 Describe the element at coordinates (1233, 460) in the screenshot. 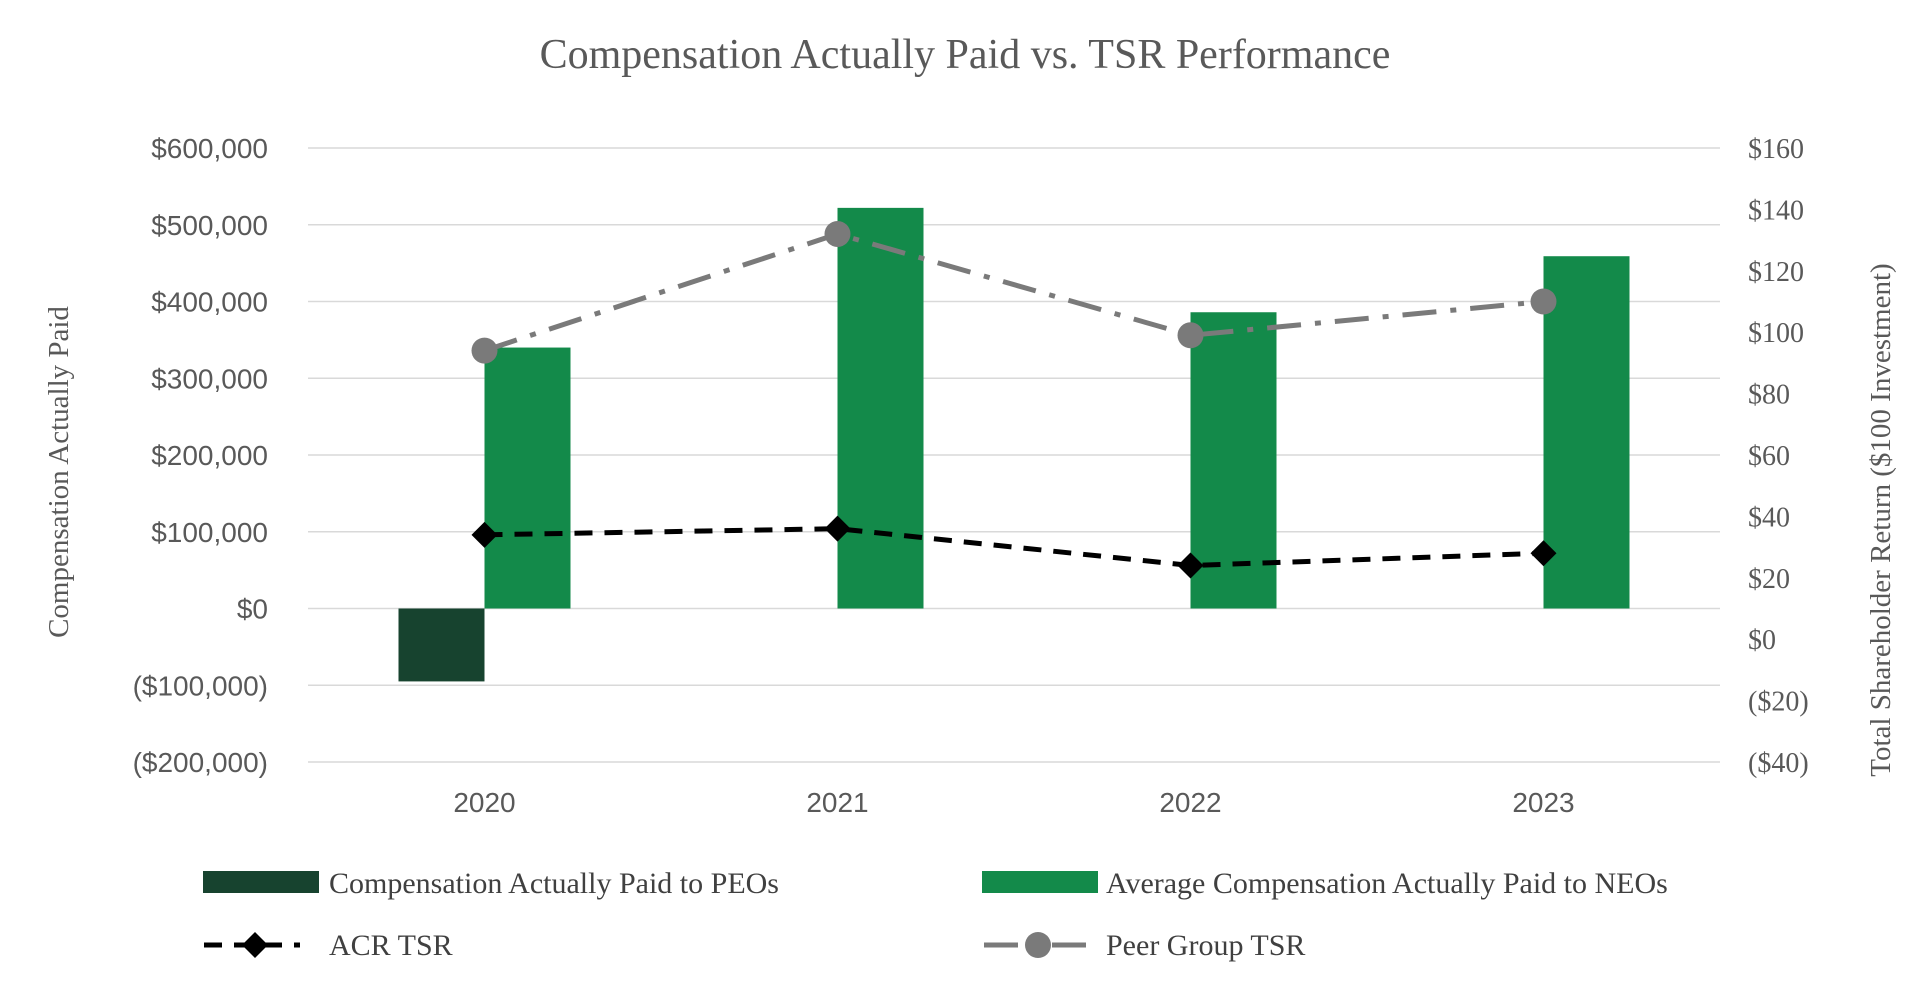

I see `bar-neo-2022` at that location.